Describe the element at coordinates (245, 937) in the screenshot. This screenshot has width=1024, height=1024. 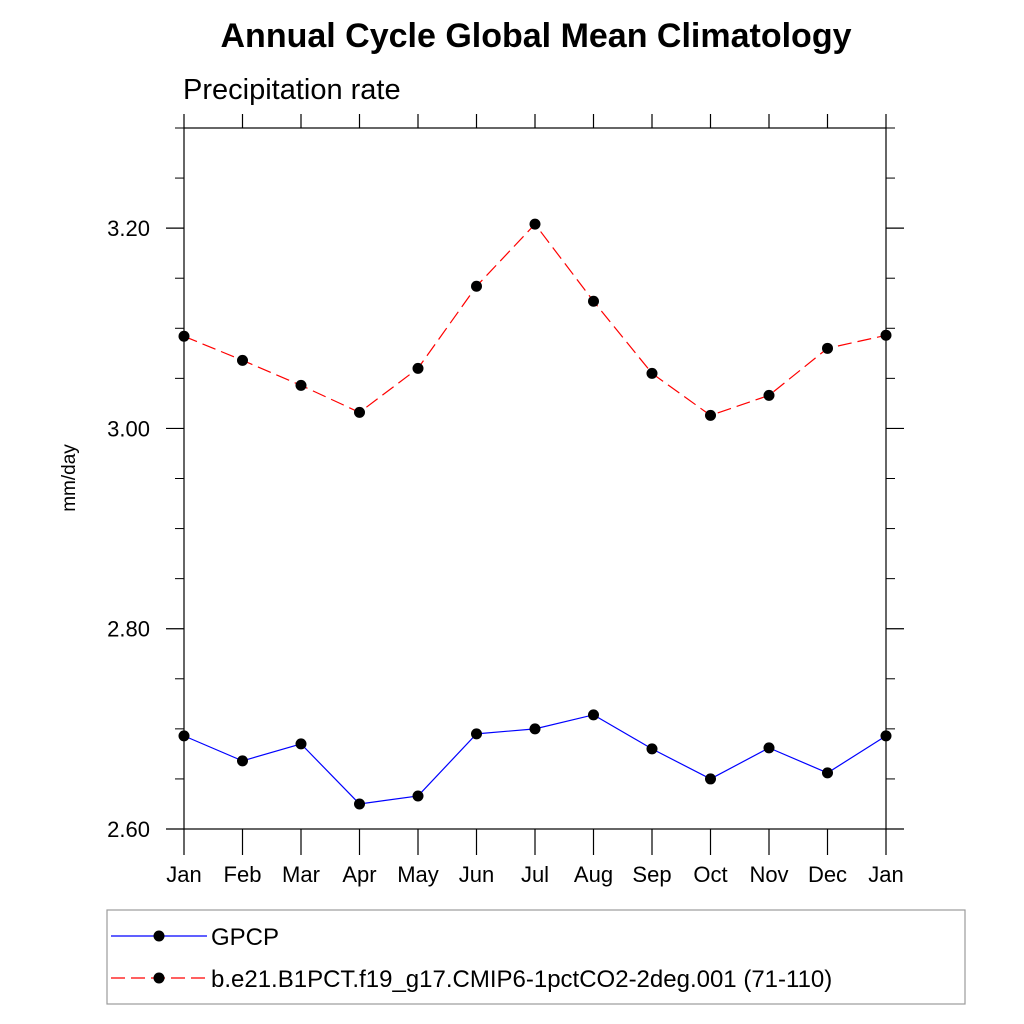
I see `legend-label: GPCP` at that location.